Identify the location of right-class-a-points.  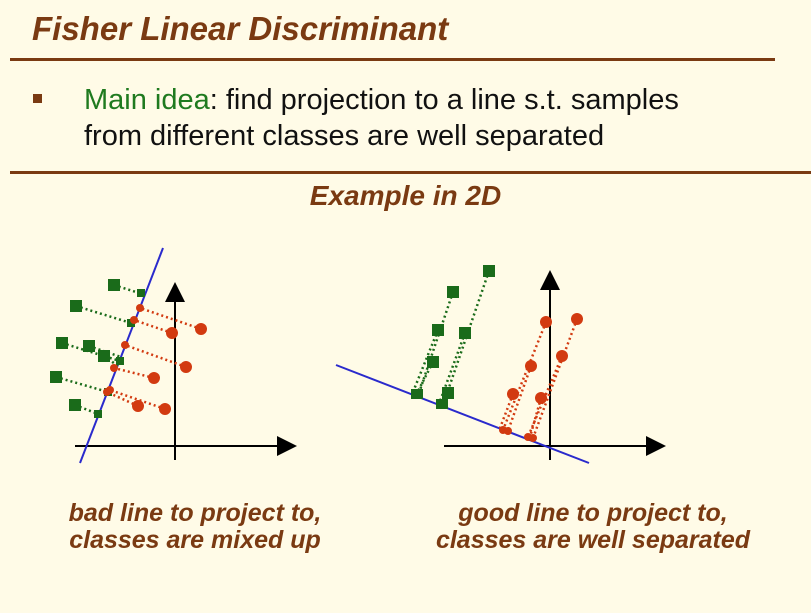
(453, 337).